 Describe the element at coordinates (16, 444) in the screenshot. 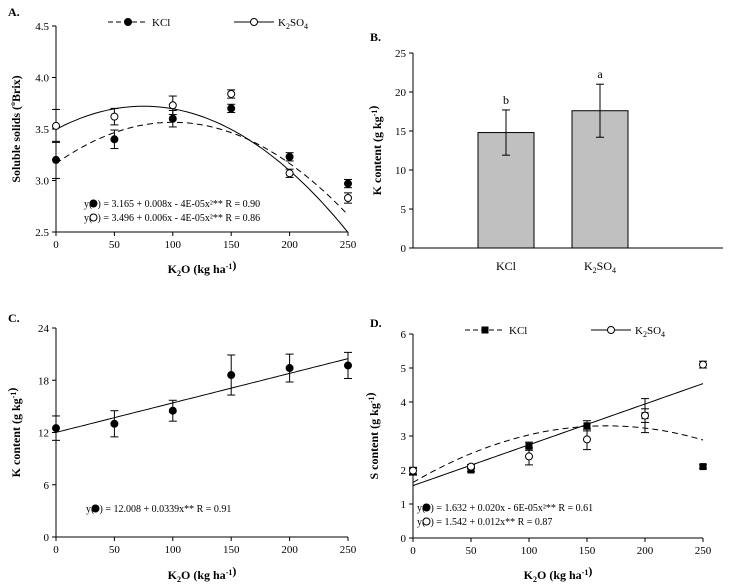

I see `label-text: K content (g` at that location.